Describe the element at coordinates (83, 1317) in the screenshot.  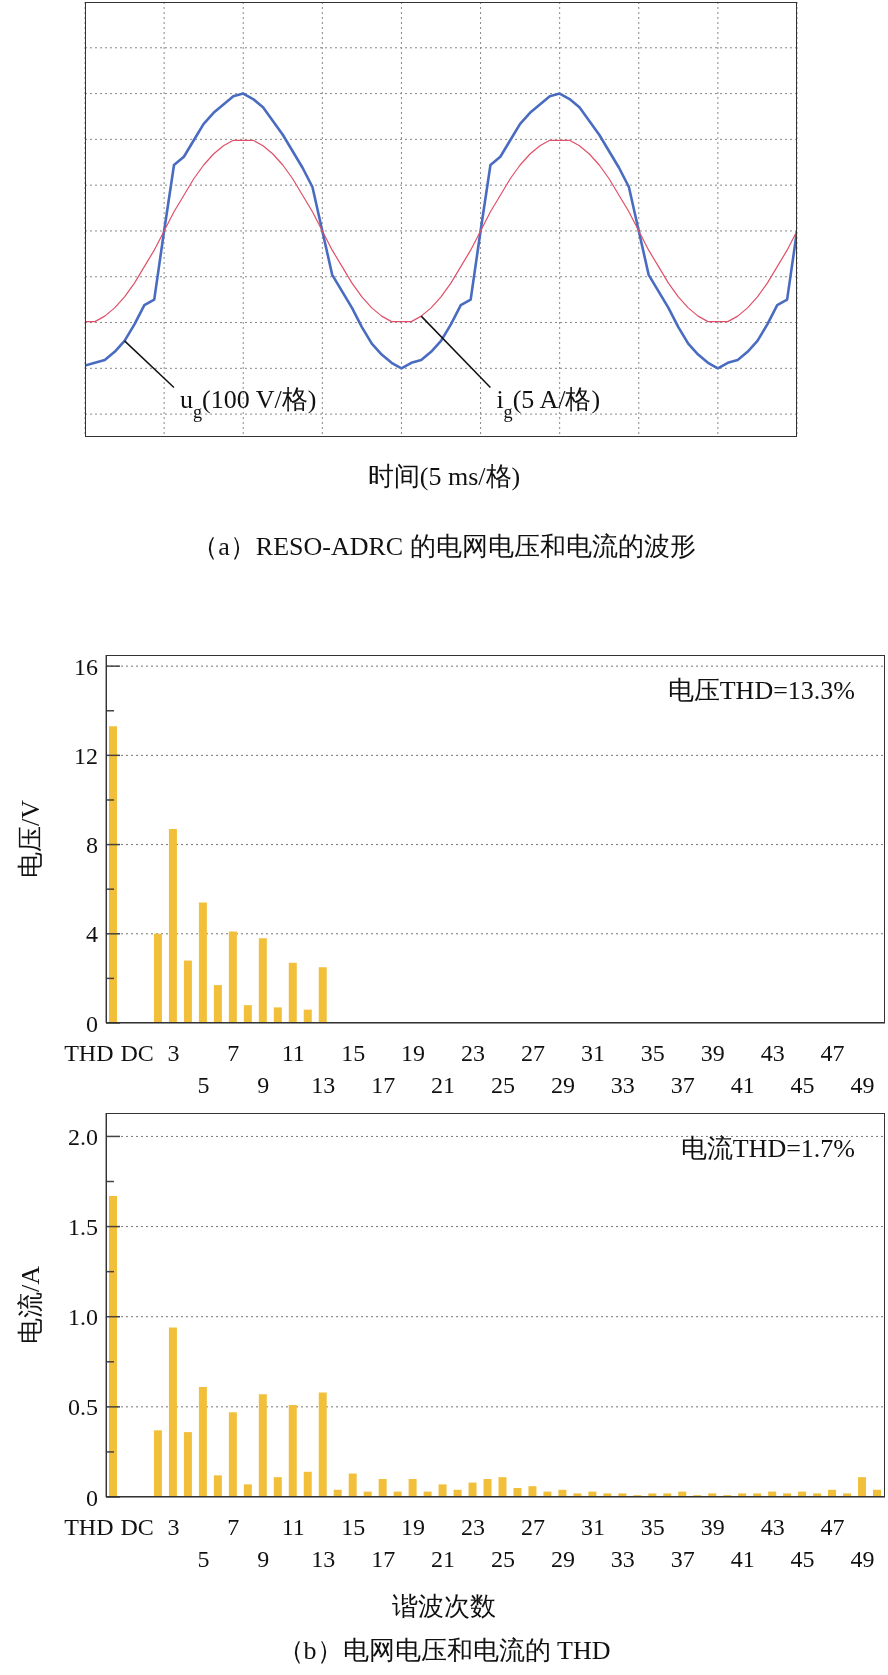
I see `y-tick-label: 1.0` at that location.